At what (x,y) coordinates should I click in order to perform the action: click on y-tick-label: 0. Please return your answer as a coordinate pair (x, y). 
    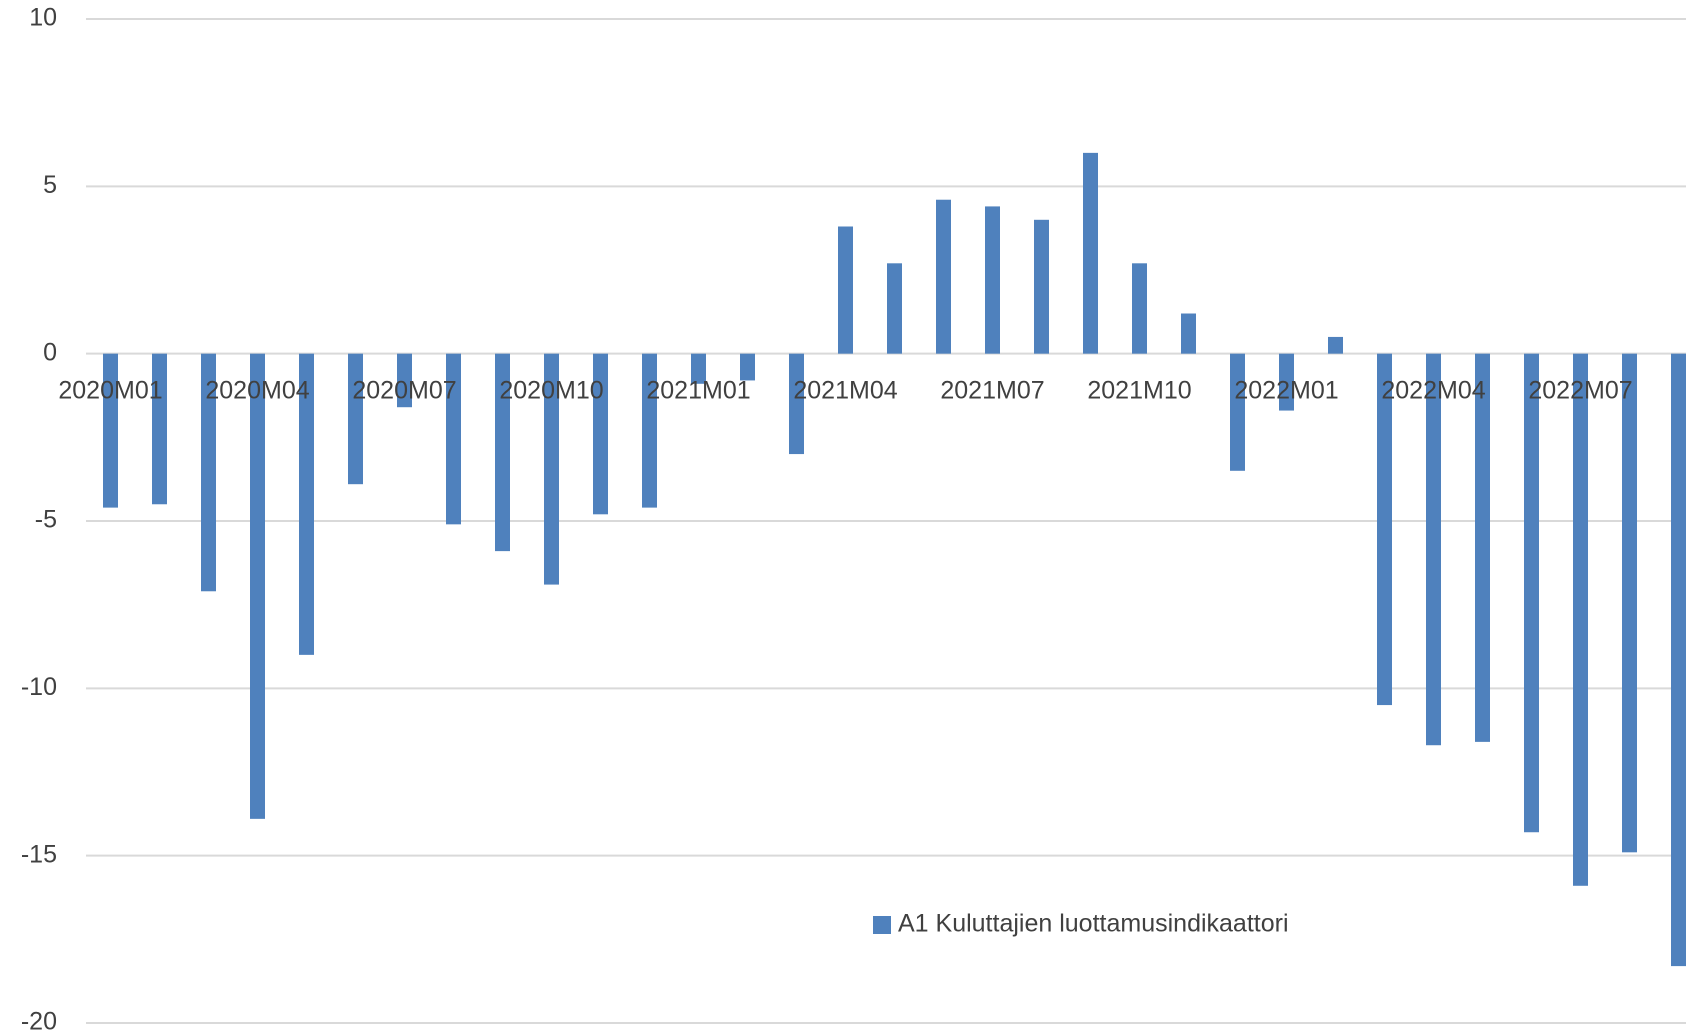
    Looking at the image, I should click on (50, 352).